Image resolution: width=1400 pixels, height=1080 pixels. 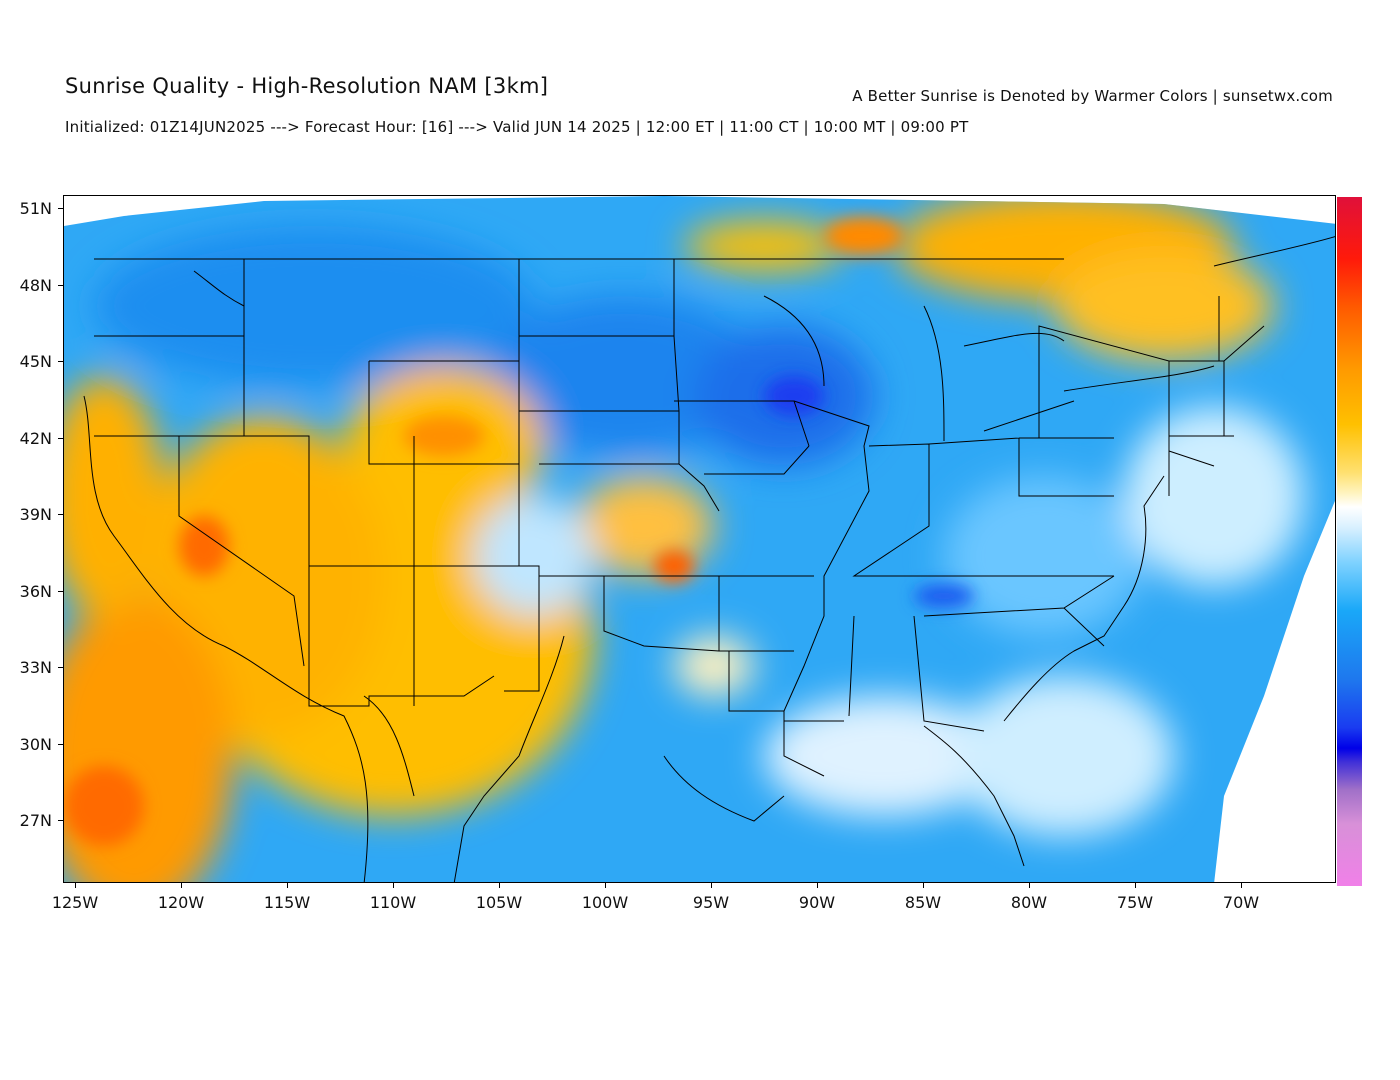 What do you see at coordinates (711, 902) in the screenshot?
I see `lon-label: 95W` at bounding box center [711, 902].